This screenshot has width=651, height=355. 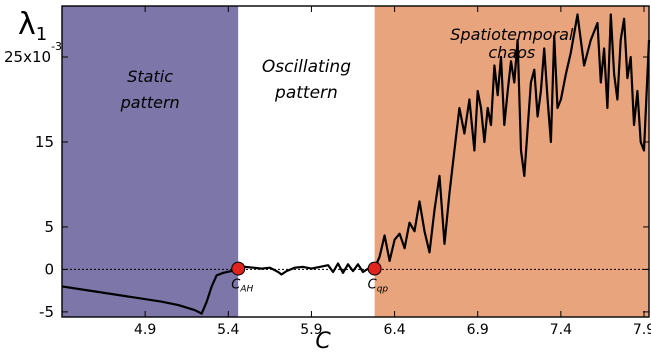 What do you see at coordinates (311, 330) in the screenshot?
I see `x-tick-label-2: 5.9` at bounding box center [311, 330].